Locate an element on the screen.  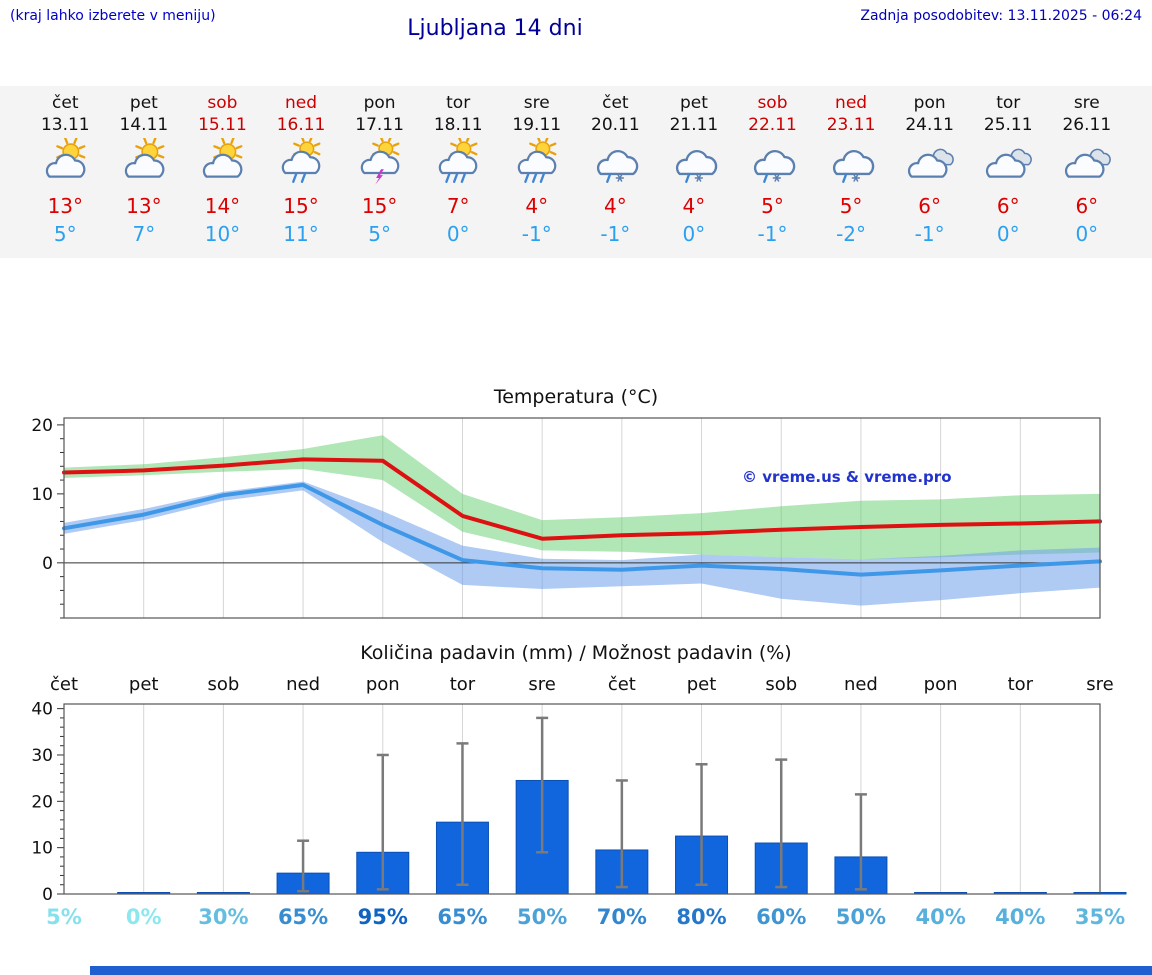
day-date: 20.11 is located at coordinates (615, 125).